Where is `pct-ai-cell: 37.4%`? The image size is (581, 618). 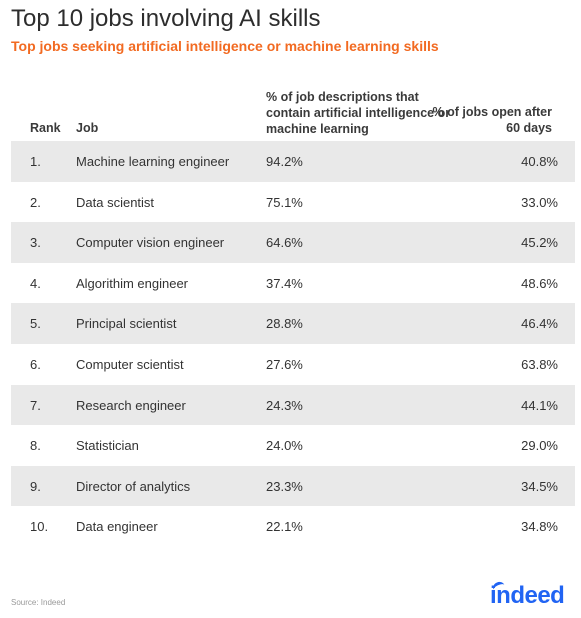 pct-ai-cell: 37.4% is located at coordinates (284, 283).